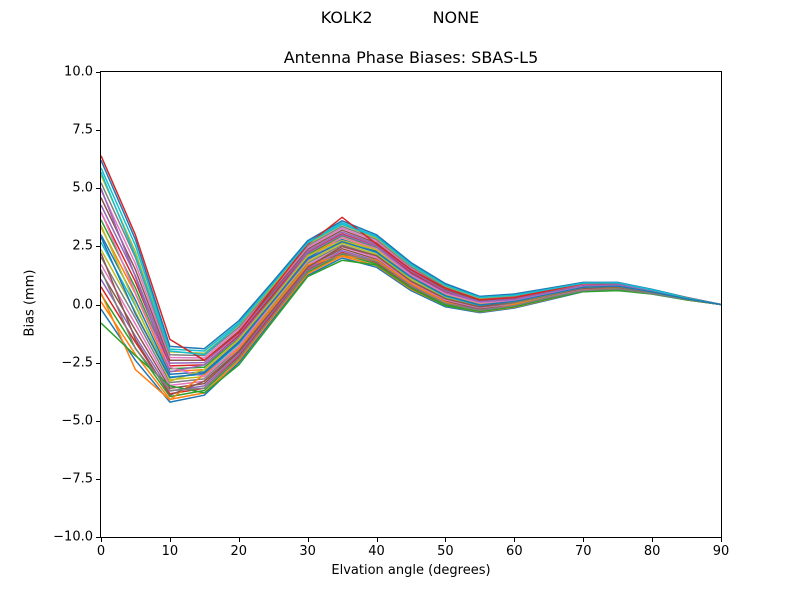  What do you see at coordinates (82, 130) in the screenshot?
I see `y-tick-label: 7.5` at bounding box center [82, 130].